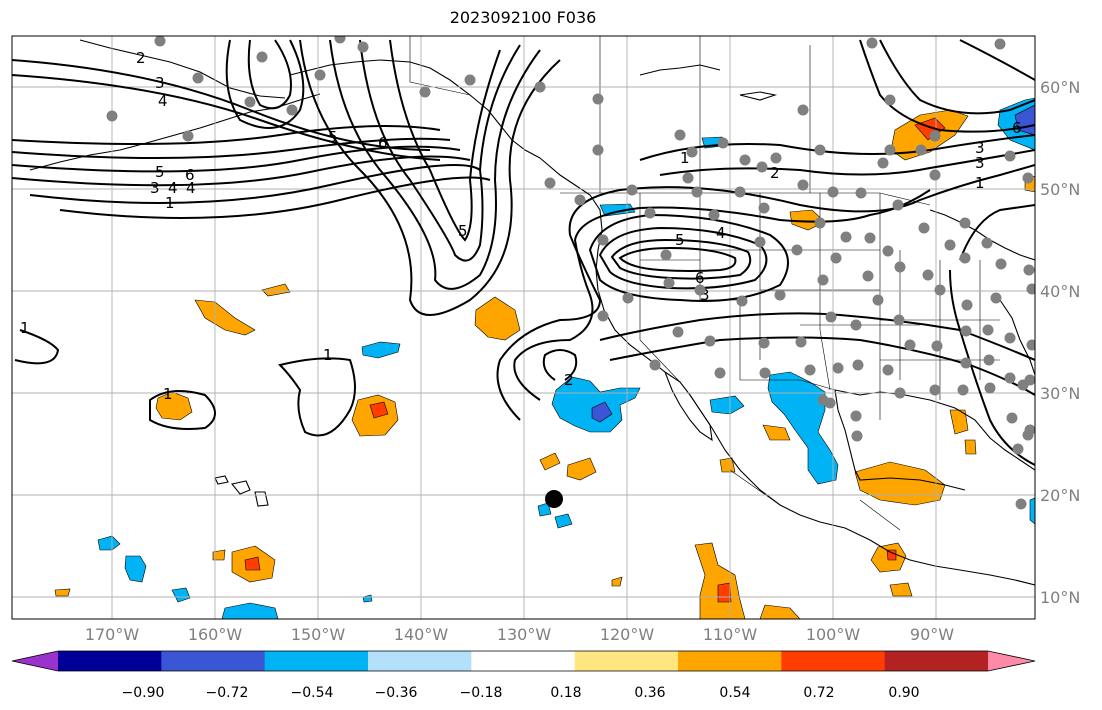 The image size is (1102, 710). I want to click on lat-tick-label: 20°N, so click(1060, 495).